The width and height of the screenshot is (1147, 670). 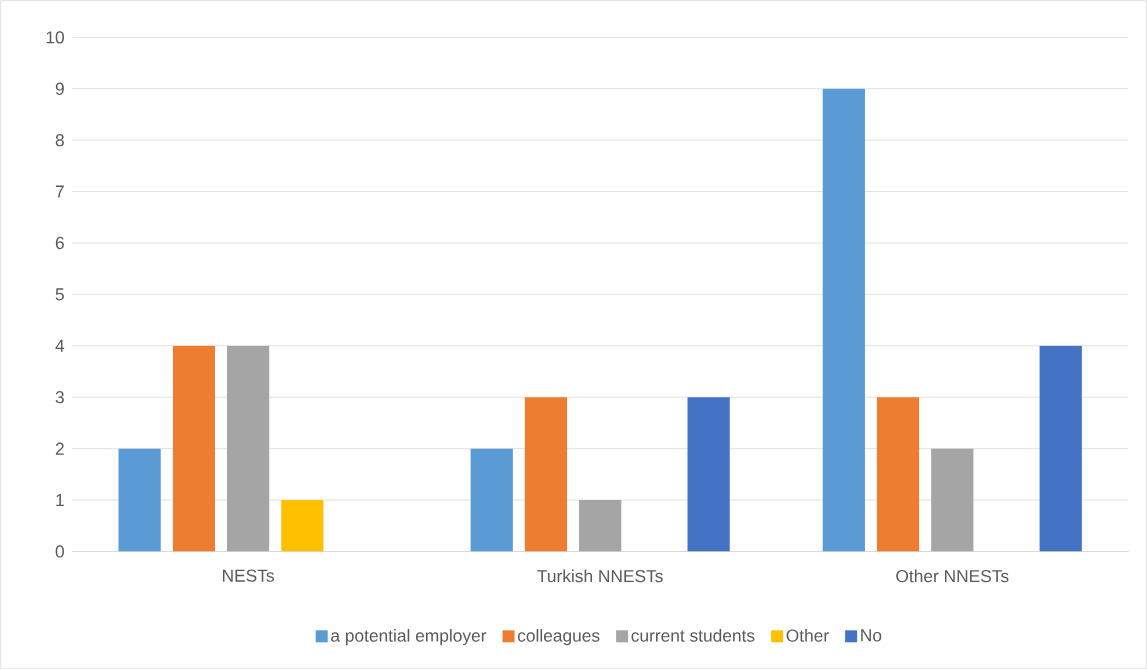 What do you see at coordinates (59, 551) in the screenshot?
I see `y-tick-label: 0` at bounding box center [59, 551].